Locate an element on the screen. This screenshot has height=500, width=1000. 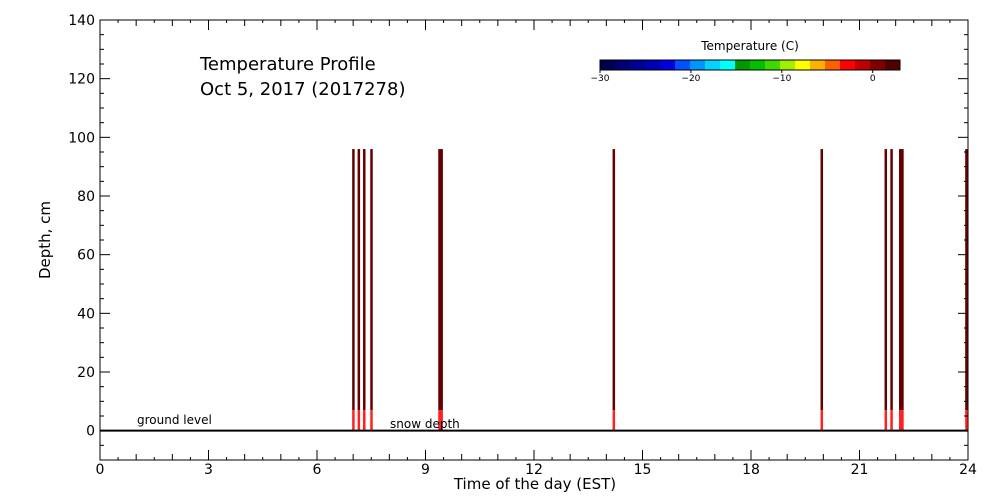
x-tick-label: 12 is located at coordinates (534, 470).